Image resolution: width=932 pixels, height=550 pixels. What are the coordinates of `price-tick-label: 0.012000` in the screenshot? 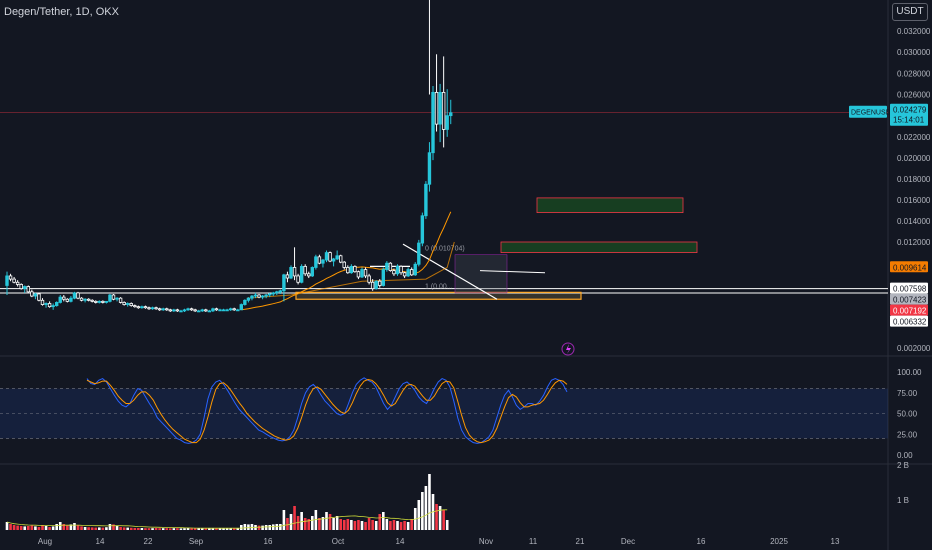 It's located at (914, 242).